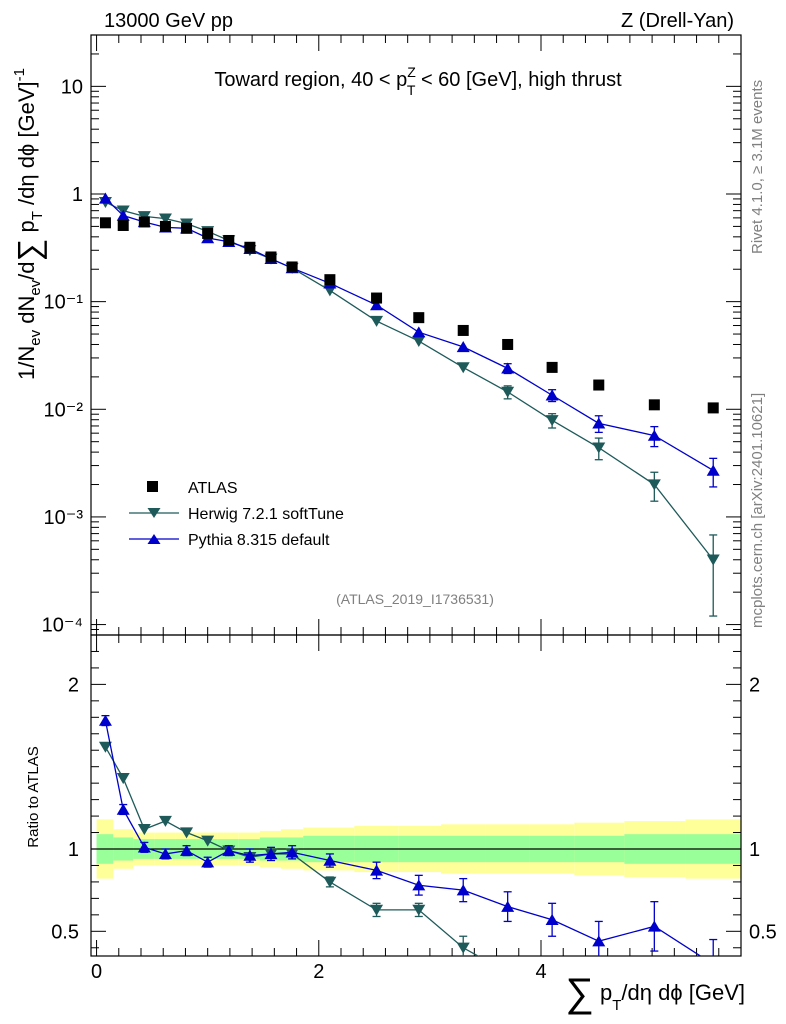 The height and width of the screenshot is (1024, 786). What do you see at coordinates (152, 486) in the screenshot?
I see `legend-atlas-marker` at bounding box center [152, 486].